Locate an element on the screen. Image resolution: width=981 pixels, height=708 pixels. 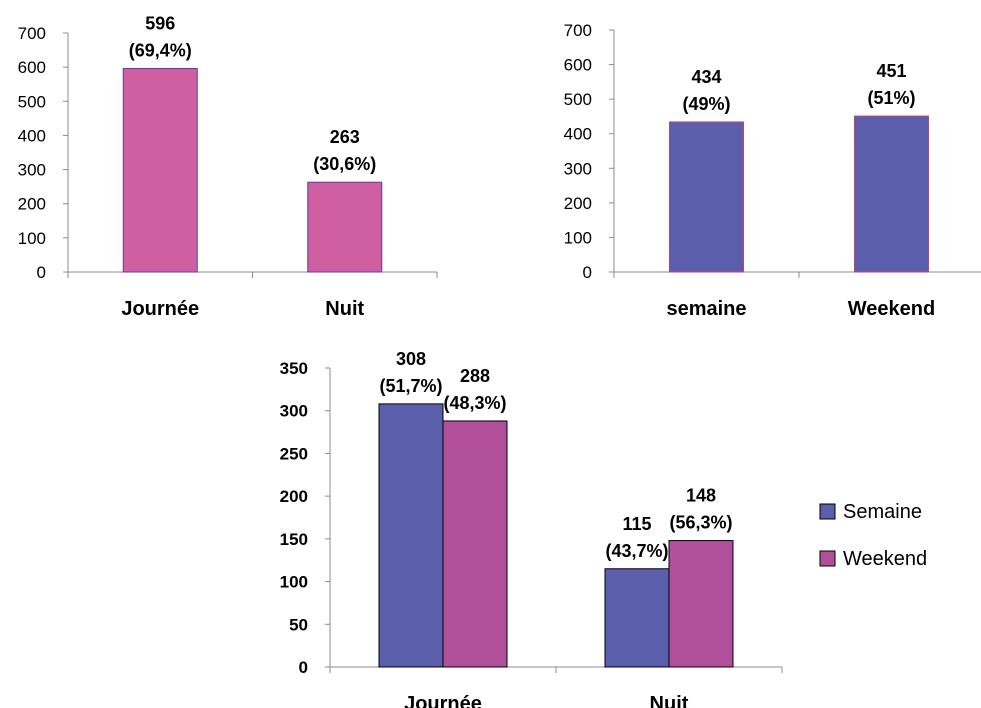
data-label-percent: (56,3%) is located at coordinates (700, 523).